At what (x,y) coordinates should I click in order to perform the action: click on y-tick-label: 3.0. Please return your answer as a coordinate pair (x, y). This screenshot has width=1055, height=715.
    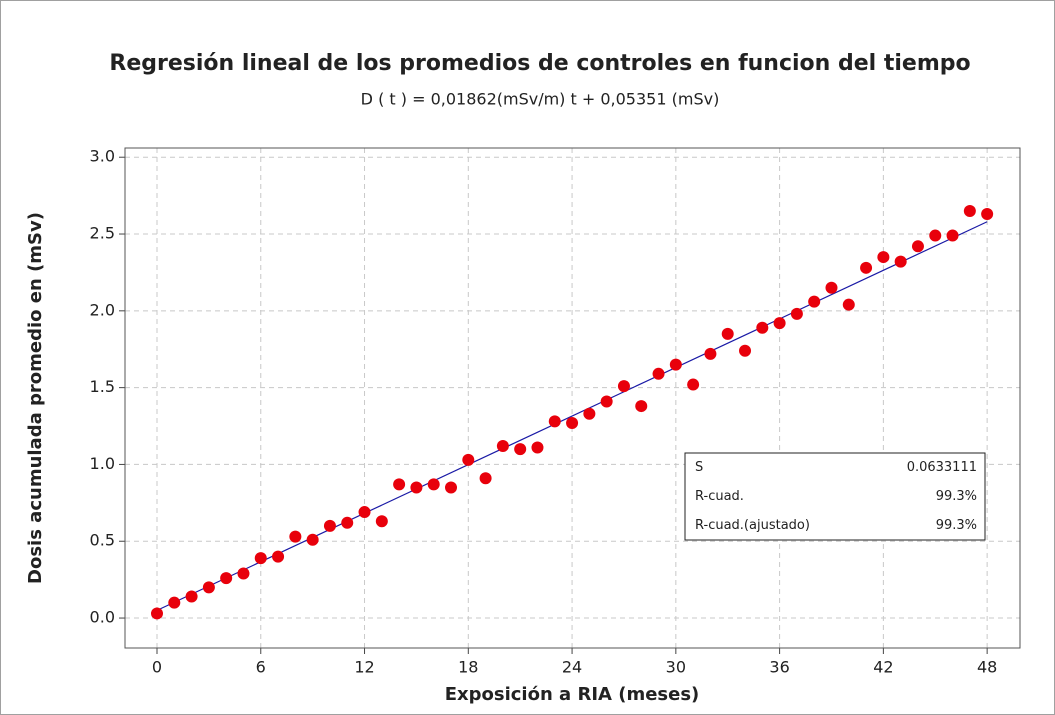
    Looking at the image, I should click on (102, 156).